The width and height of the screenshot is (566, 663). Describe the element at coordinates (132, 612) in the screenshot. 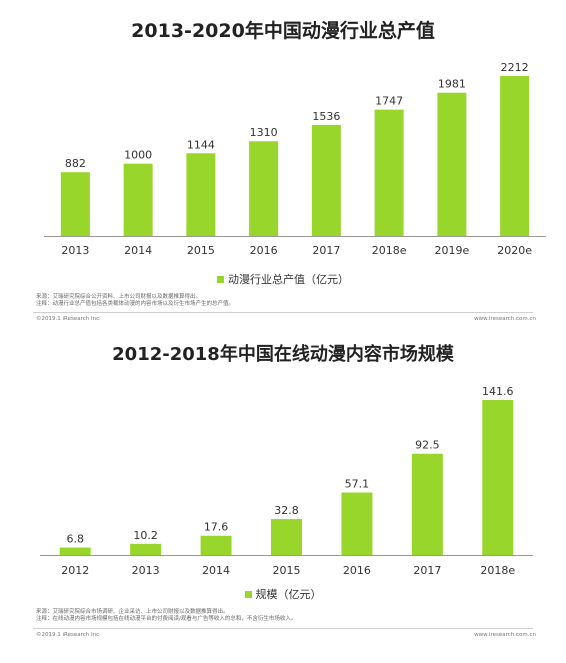

I see `source-note: 来源：艾瑞研究院综合市场调研、企业采访、上市公司财报以及数据推算得出。` at that location.